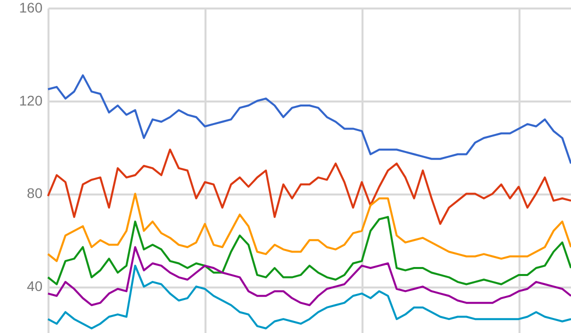  I want to click on y-tick-label: 120, so click(31, 100).